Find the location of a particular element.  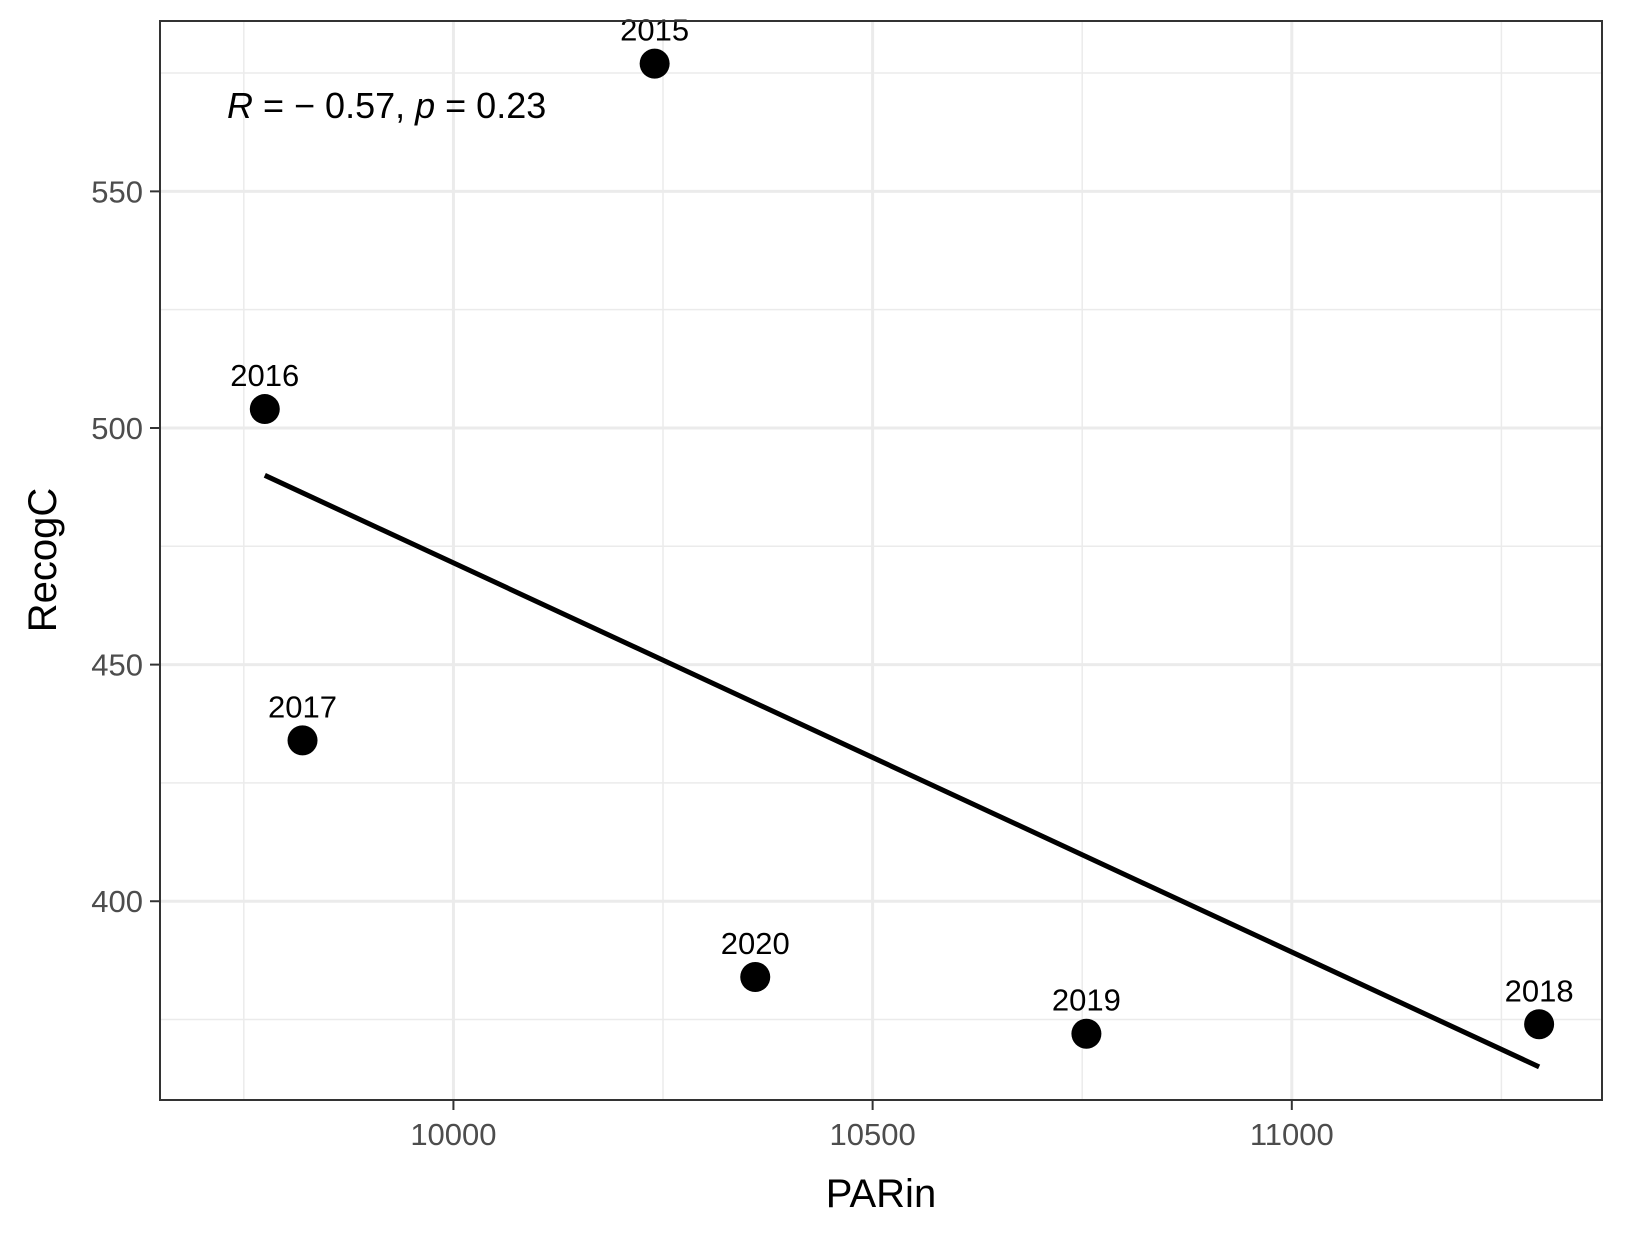

y-tick-label: 500 is located at coordinates (117, 428).